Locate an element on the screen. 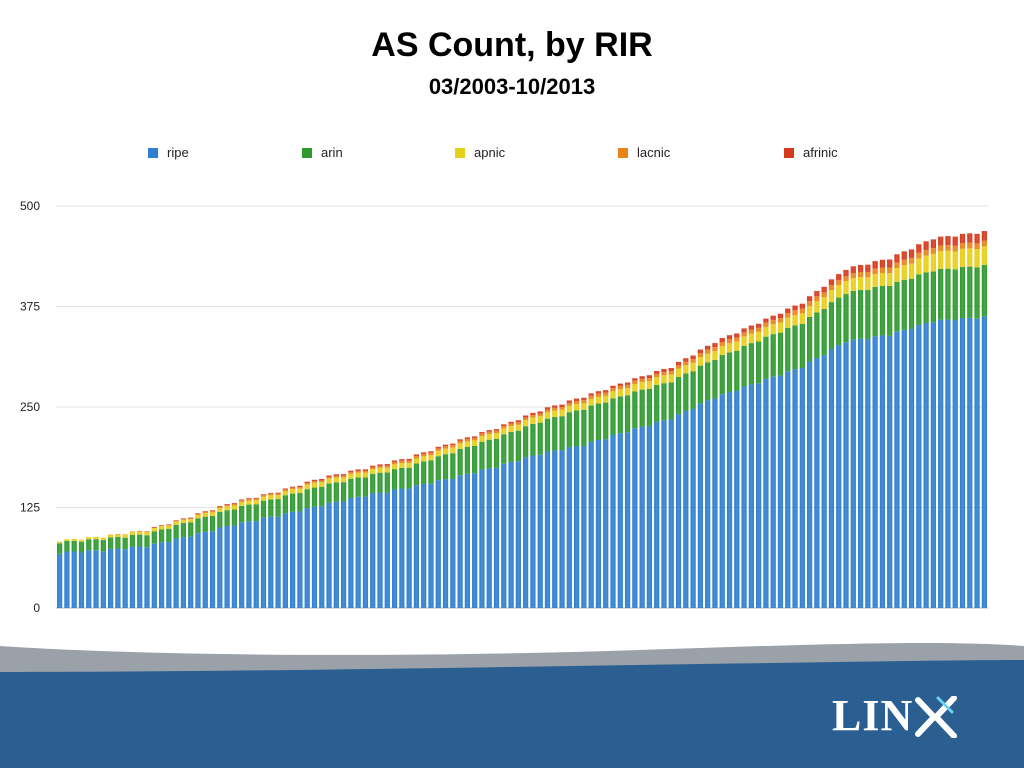 The width and height of the screenshot is (1024, 768). slide-title: AS Count, by RIR is located at coordinates (512, 45).